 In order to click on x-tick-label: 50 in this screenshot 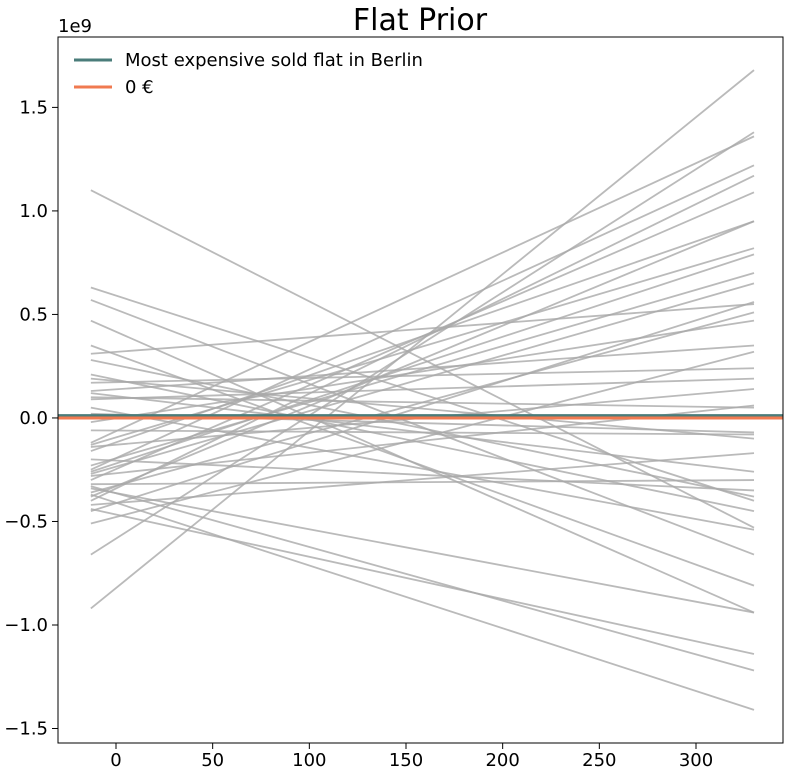, I will do `click(212, 760)`.